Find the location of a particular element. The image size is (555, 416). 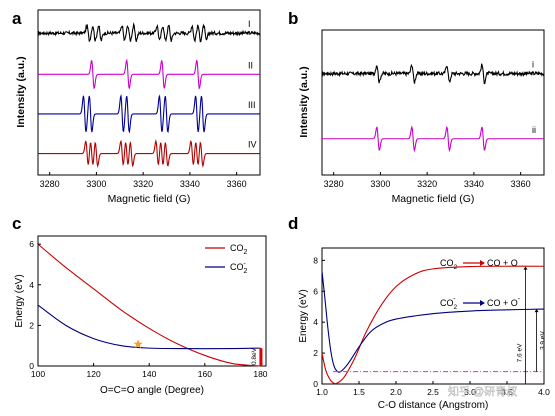

trace-ii is located at coordinates (433, 139).